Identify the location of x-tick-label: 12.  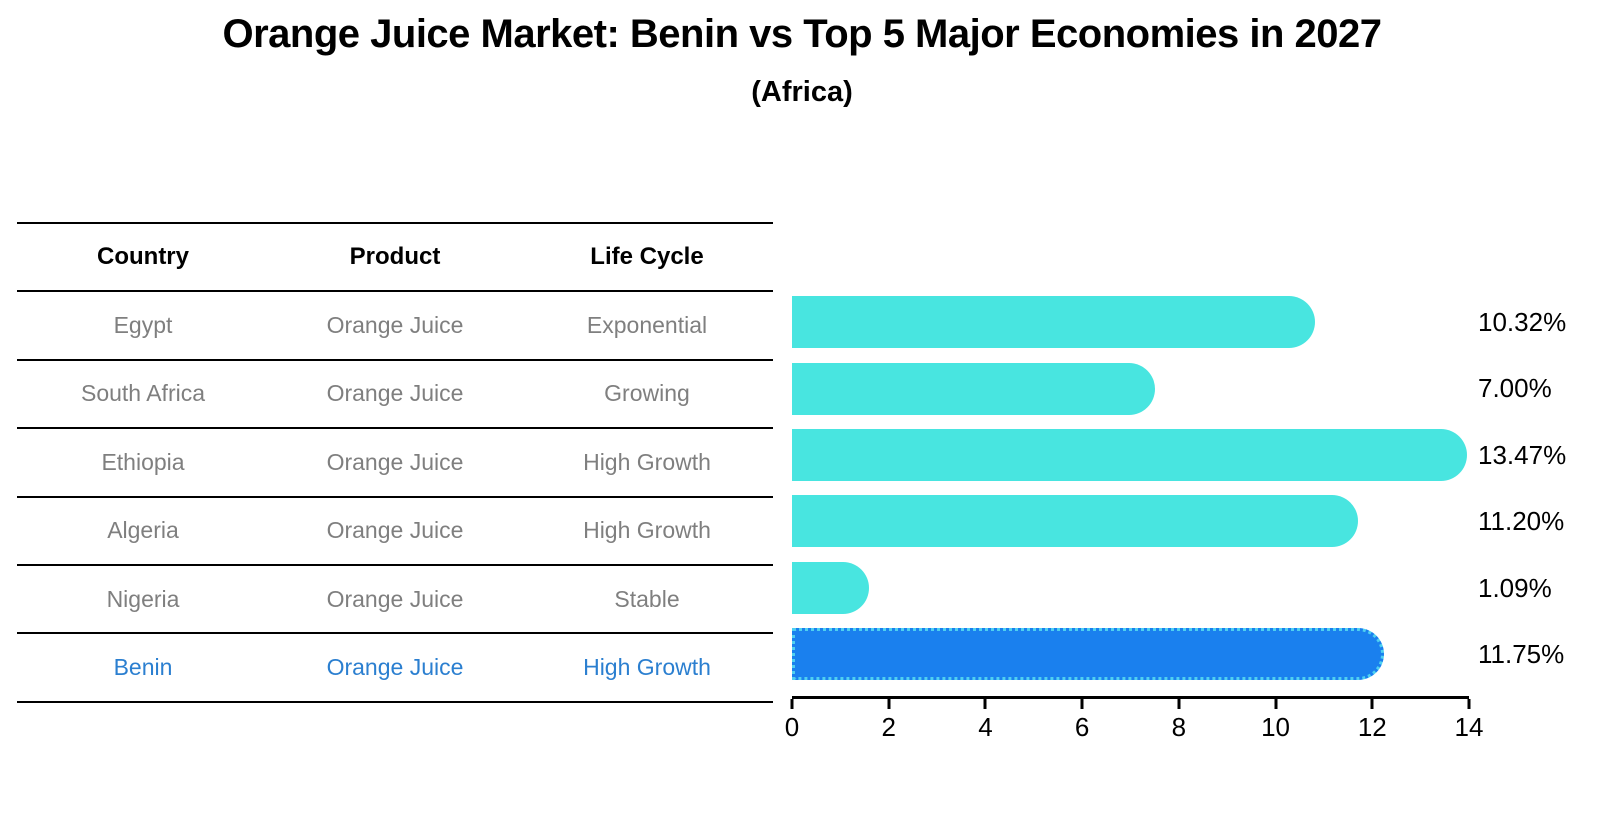
(1372, 727).